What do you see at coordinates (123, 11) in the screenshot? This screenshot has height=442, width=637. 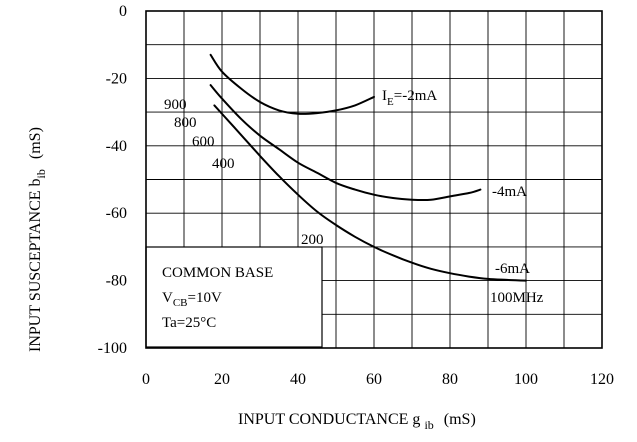 I see `y-tick-label: 0` at bounding box center [123, 11].